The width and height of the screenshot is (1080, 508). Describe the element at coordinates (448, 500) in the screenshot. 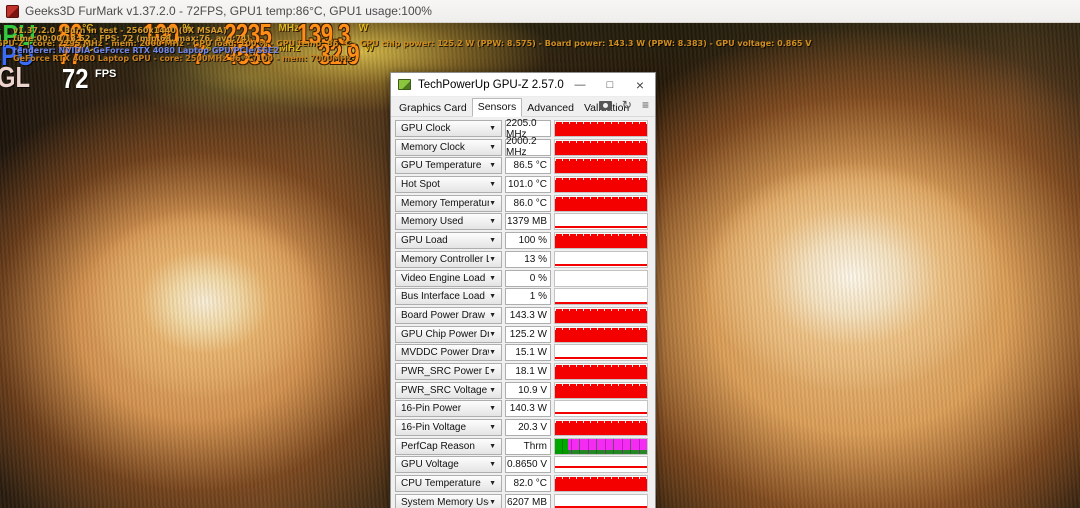

I see `sensor-dropdown: System Memory Used▼` at that location.